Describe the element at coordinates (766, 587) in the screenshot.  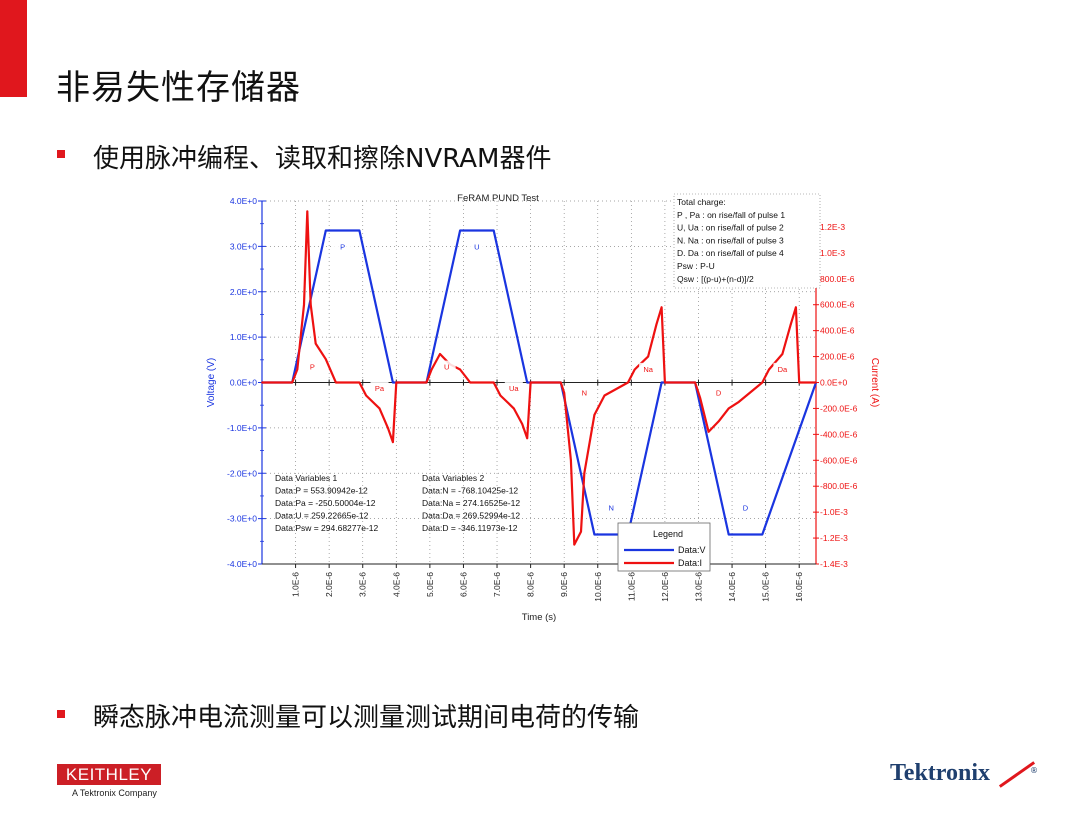
I see `x-tick-label: 15.0E-6` at that location.